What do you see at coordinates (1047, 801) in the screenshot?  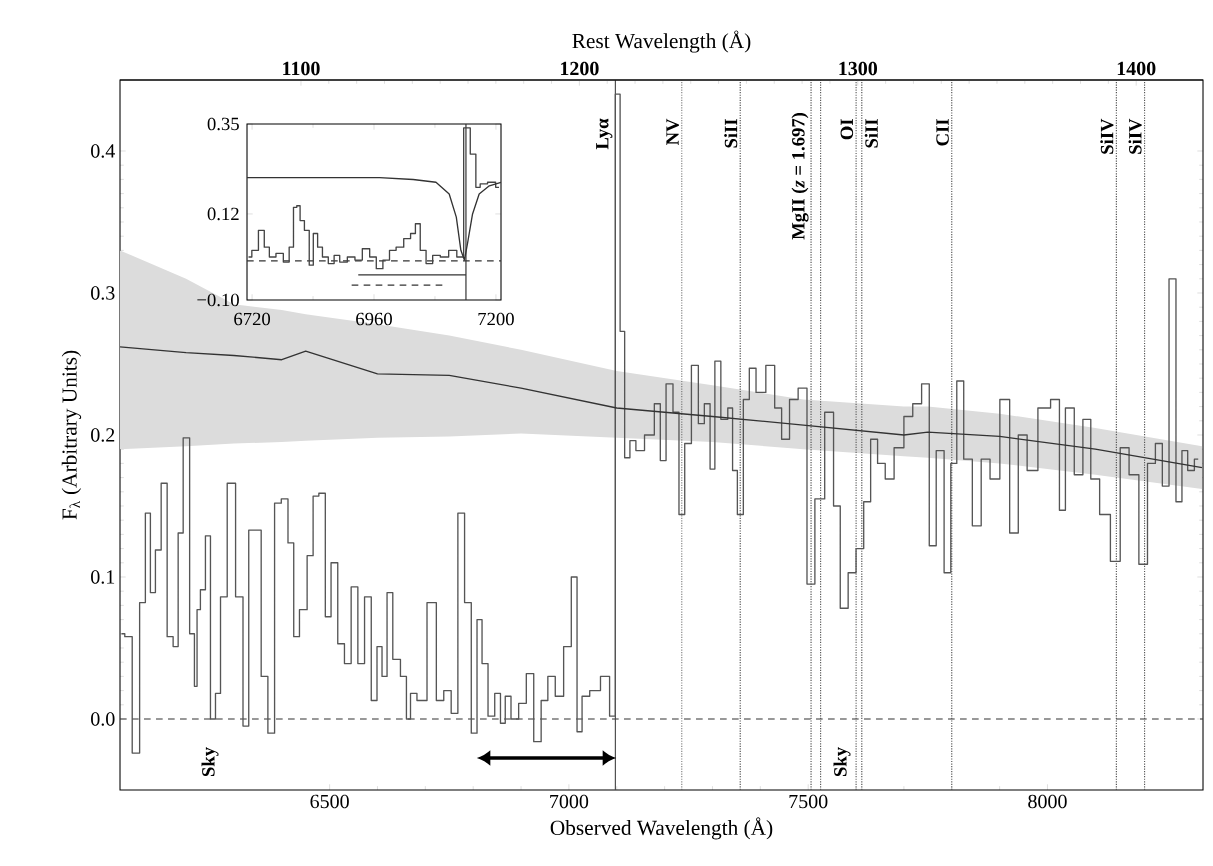 I see `x-tick-label: 8000` at bounding box center [1047, 801].